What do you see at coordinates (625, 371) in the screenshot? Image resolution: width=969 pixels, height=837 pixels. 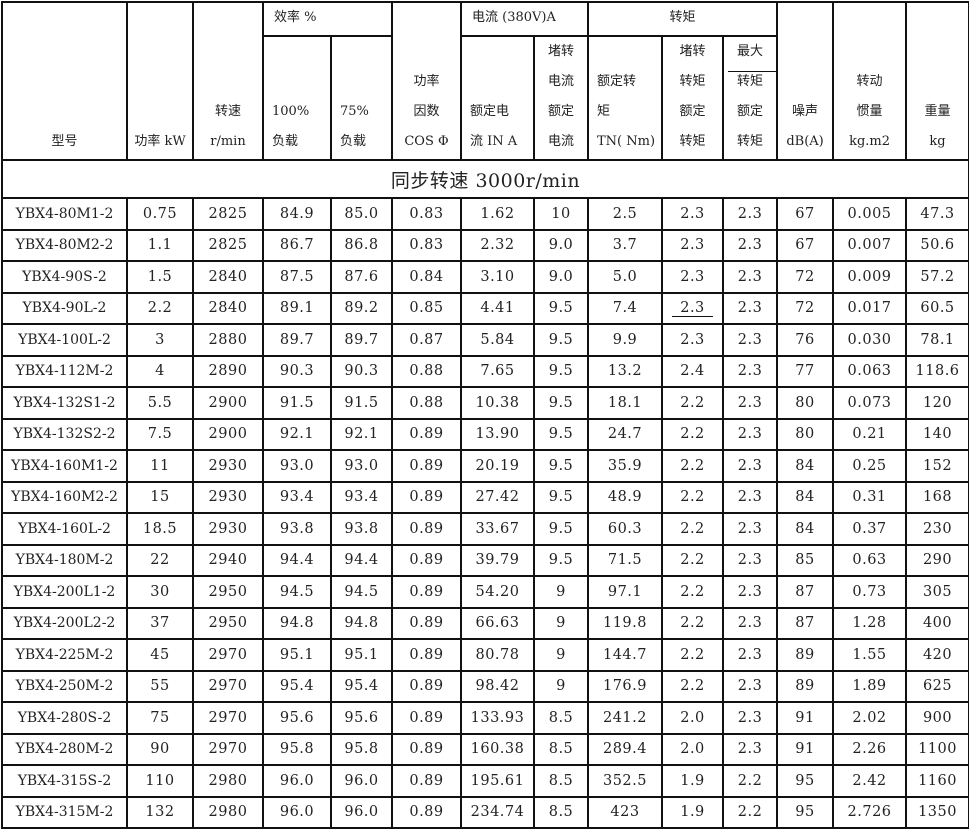 I see `cell-rated-torque: 13.2` at bounding box center [625, 371].